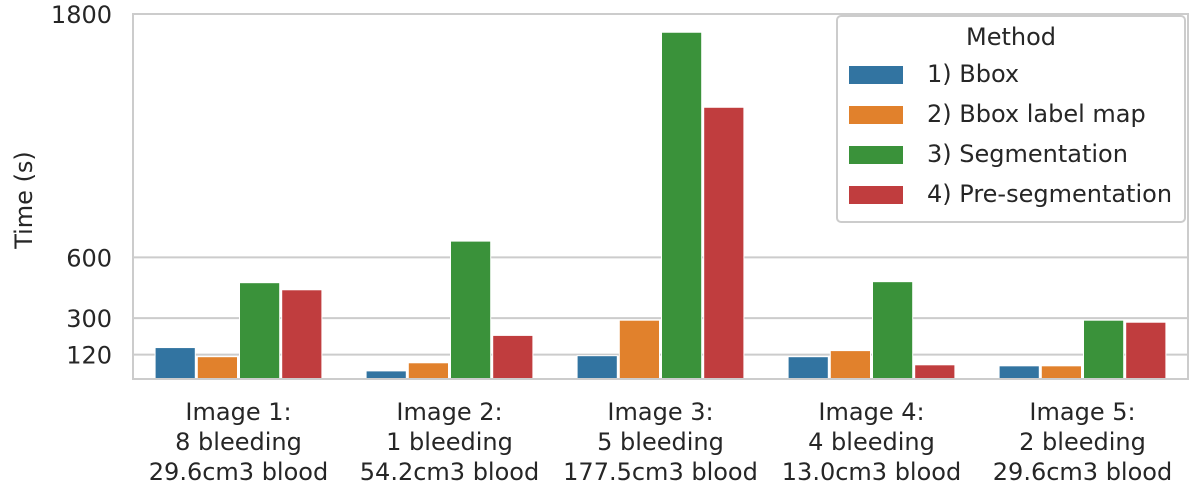 This screenshot has width=1195, height=493. I want to click on x-tick-label-line: 1 bleeding, so click(449, 442).